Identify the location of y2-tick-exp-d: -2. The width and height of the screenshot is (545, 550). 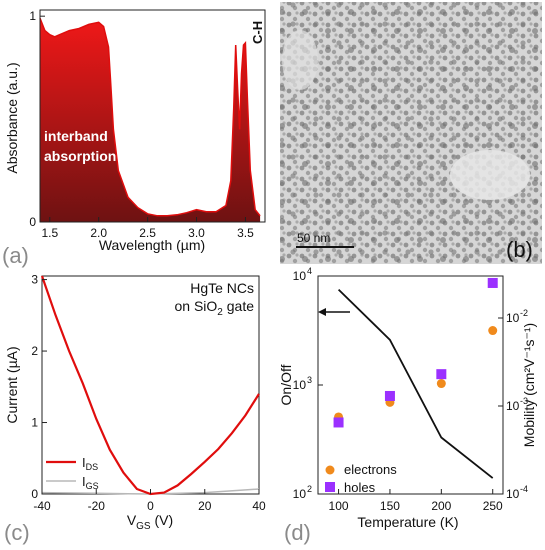
(524, 313).